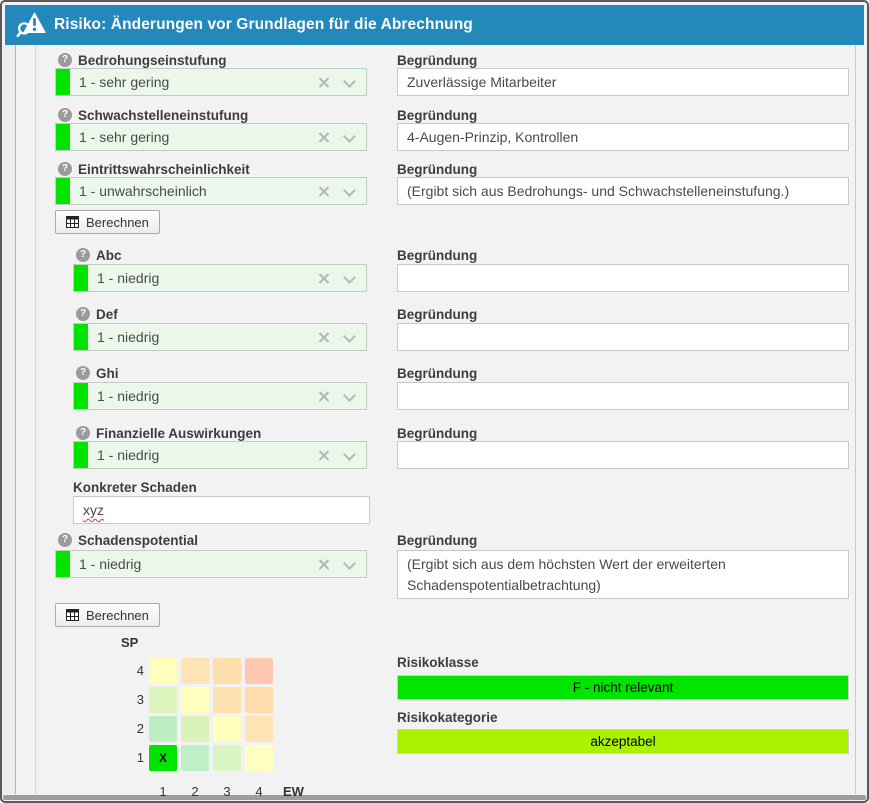 This screenshot has height=803, width=869. What do you see at coordinates (109, 255) in the screenshot?
I see `field-label: Abc` at bounding box center [109, 255].